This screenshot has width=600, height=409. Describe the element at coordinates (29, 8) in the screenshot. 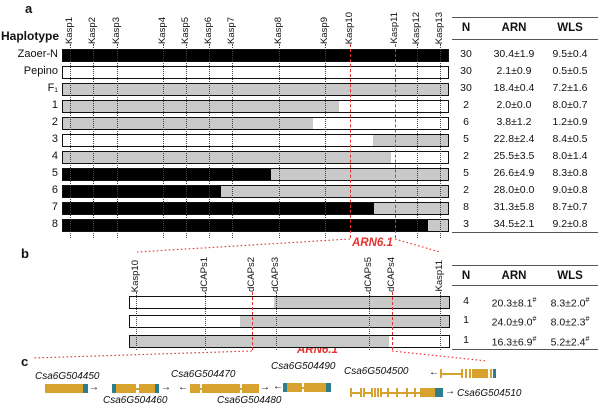

I see `panel-a-letter: a` at that location.